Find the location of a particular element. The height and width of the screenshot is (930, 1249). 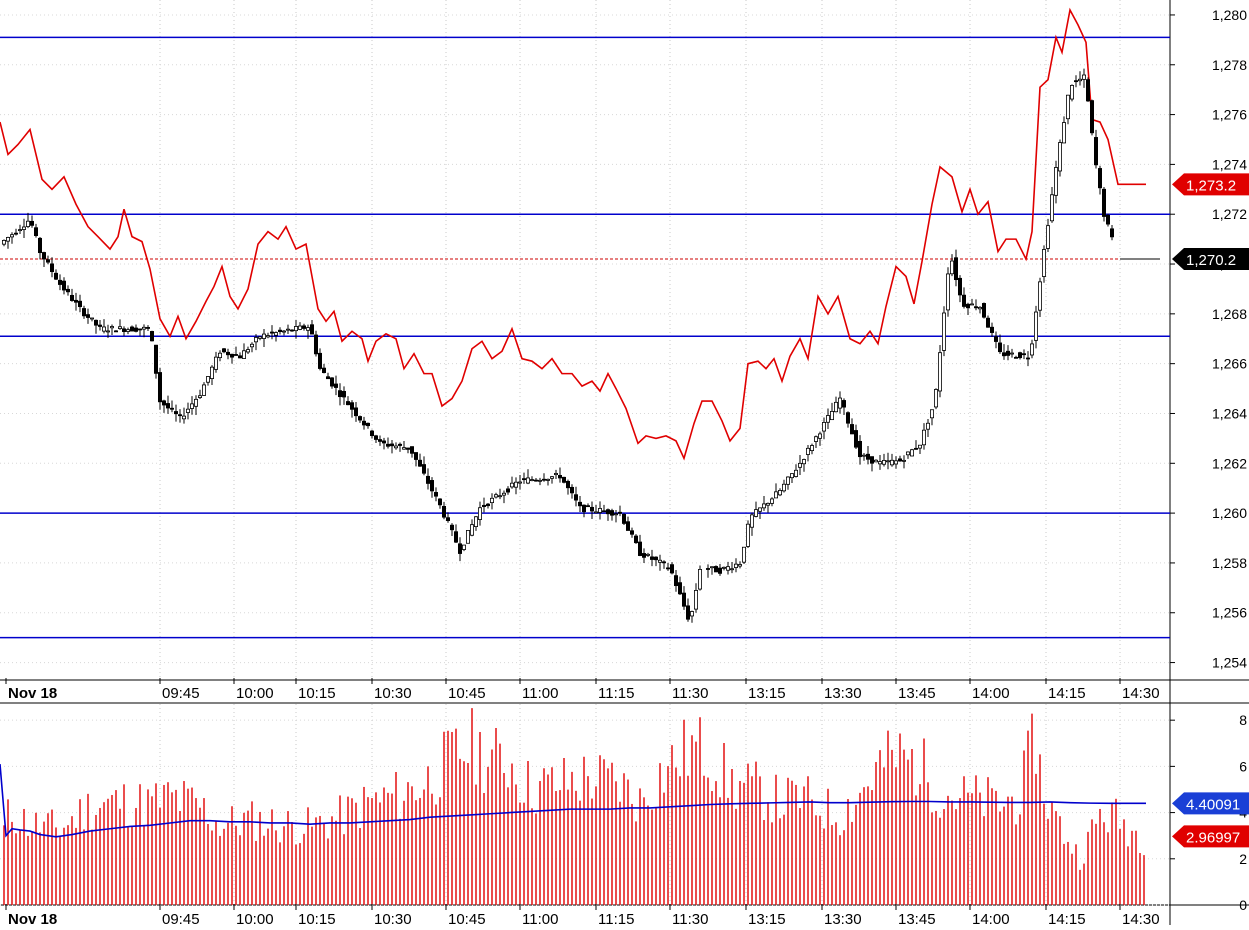

xtick-label-volume: 11:15 is located at coordinates (616, 918).